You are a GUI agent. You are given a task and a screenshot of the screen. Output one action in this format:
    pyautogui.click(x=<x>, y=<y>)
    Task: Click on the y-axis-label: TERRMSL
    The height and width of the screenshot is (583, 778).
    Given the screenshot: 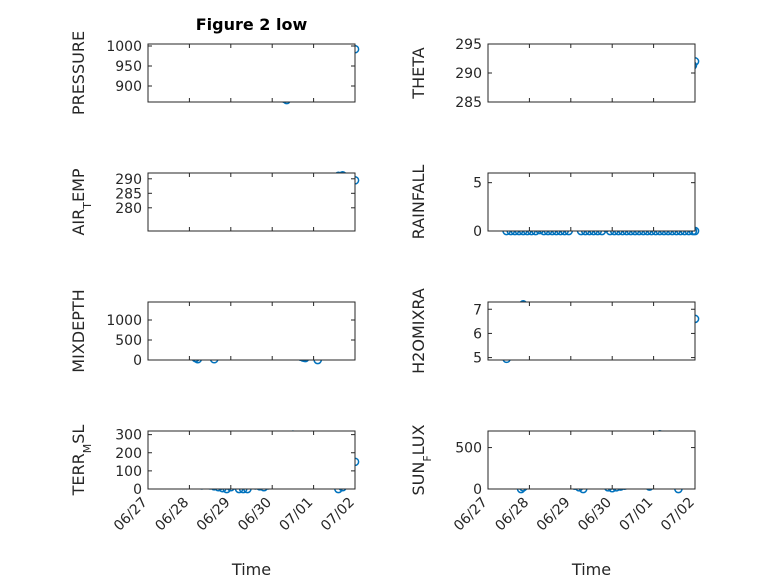 What is the action you would take?
    pyautogui.click(x=81, y=461)
    